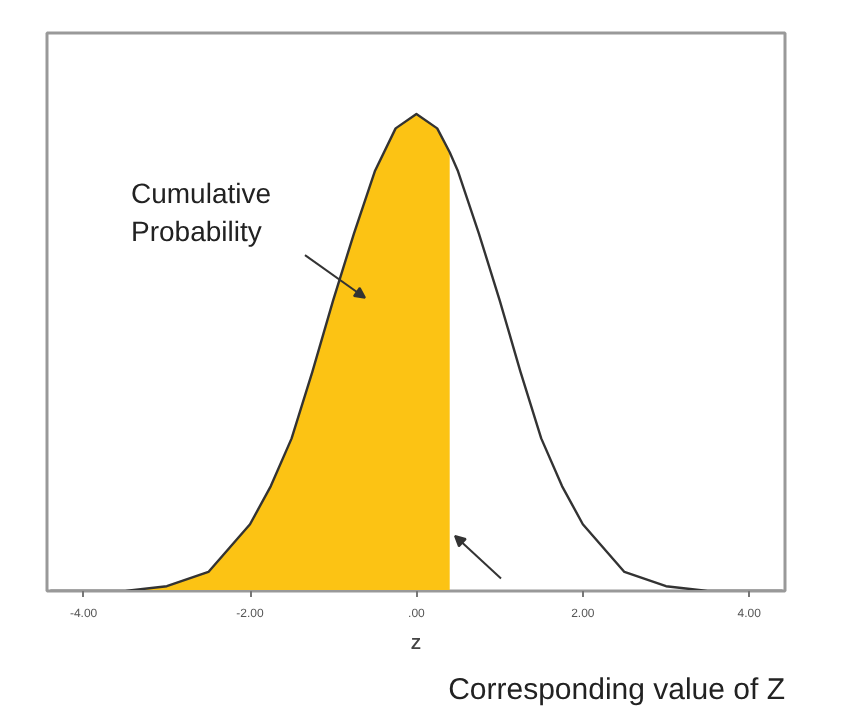  What do you see at coordinates (416, 644) in the screenshot?
I see `x-axis-title: Z` at bounding box center [416, 644].